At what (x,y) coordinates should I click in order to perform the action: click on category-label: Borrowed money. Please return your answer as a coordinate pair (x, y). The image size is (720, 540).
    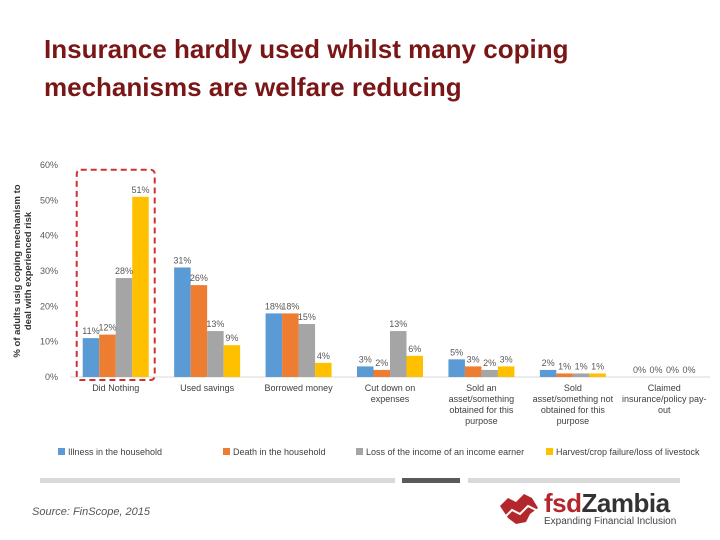
    Looking at the image, I should click on (299, 388).